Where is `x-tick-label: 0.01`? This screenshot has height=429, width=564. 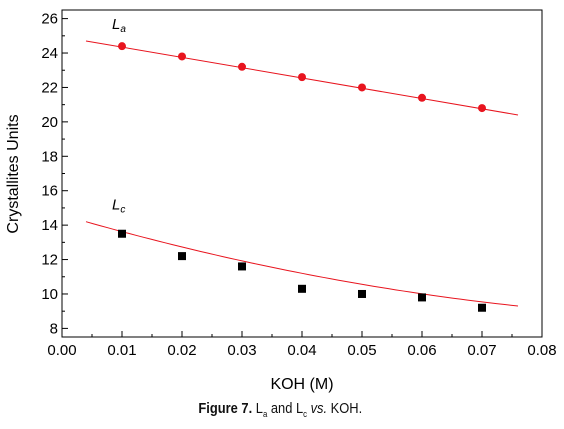 x-tick-label: 0.01 is located at coordinates (121, 350).